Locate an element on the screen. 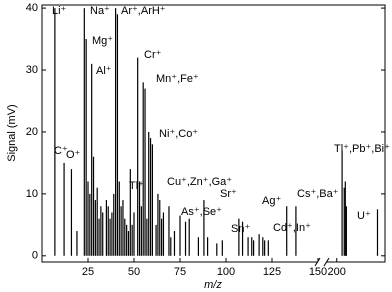 The width and height of the screenshot is (392, 292). x-tick-label: 50 is located at coordinates (134, 272).